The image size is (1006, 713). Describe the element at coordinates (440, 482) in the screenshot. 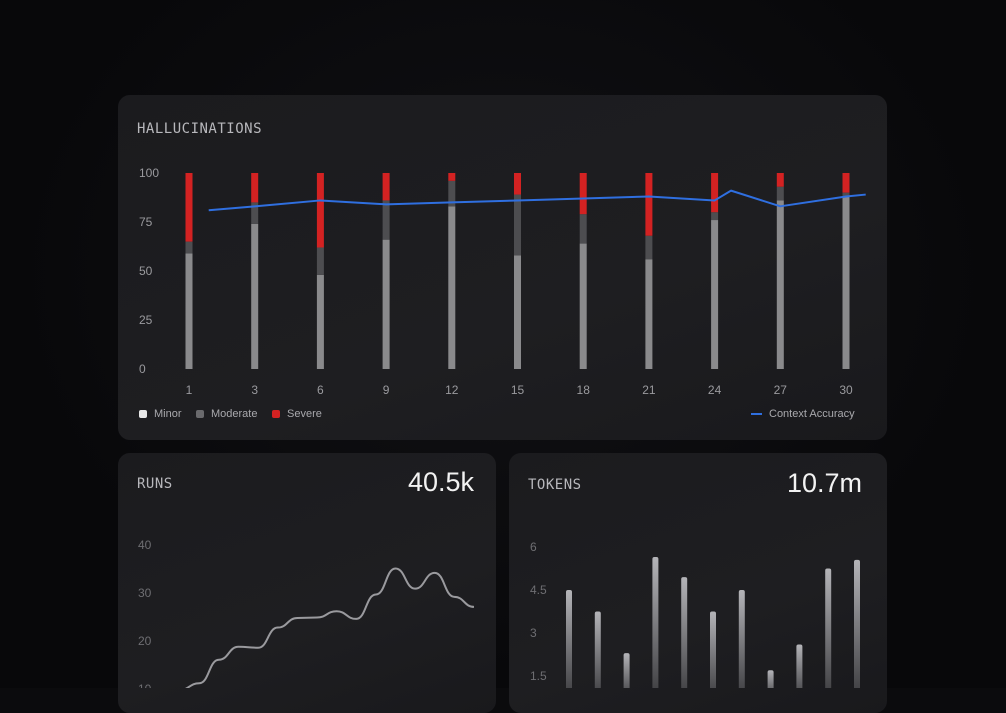

I see `runs-value: 40.5k` at that location.